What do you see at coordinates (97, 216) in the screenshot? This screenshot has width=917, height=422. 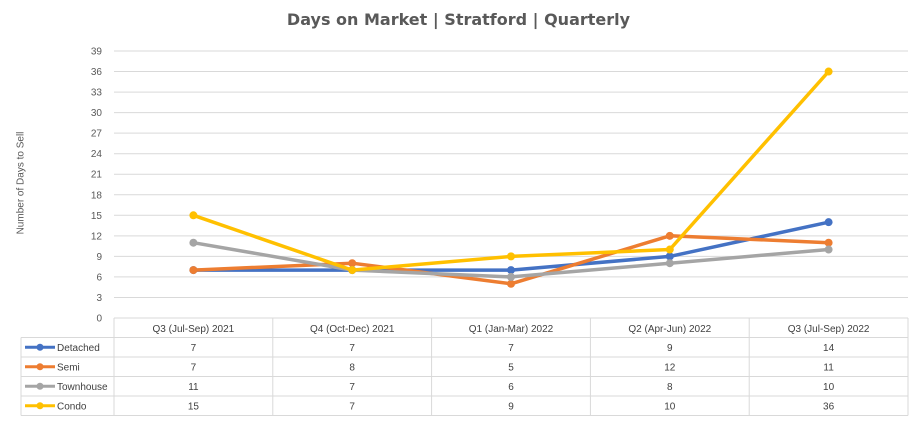 I see `y-tick-label-15: 15` at bounding box center [97, 216].